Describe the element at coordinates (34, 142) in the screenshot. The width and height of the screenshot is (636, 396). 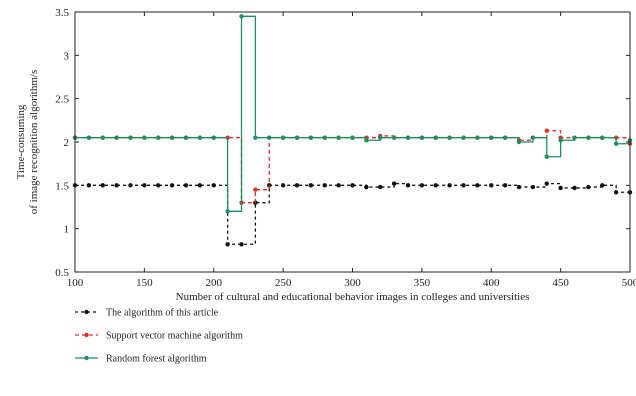
I see `y-axis-label-line2: of image recognition algorithm/s` at that location.